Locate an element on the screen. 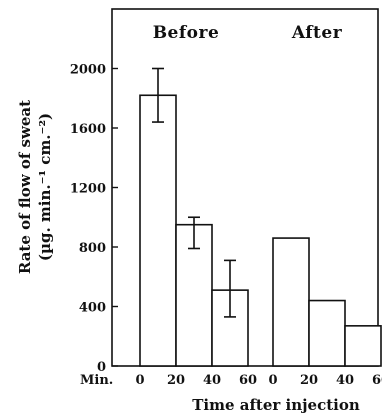 The height and width of the screenshot is (416, 382). panel-label-after: After is located at coordinates (317, 33).